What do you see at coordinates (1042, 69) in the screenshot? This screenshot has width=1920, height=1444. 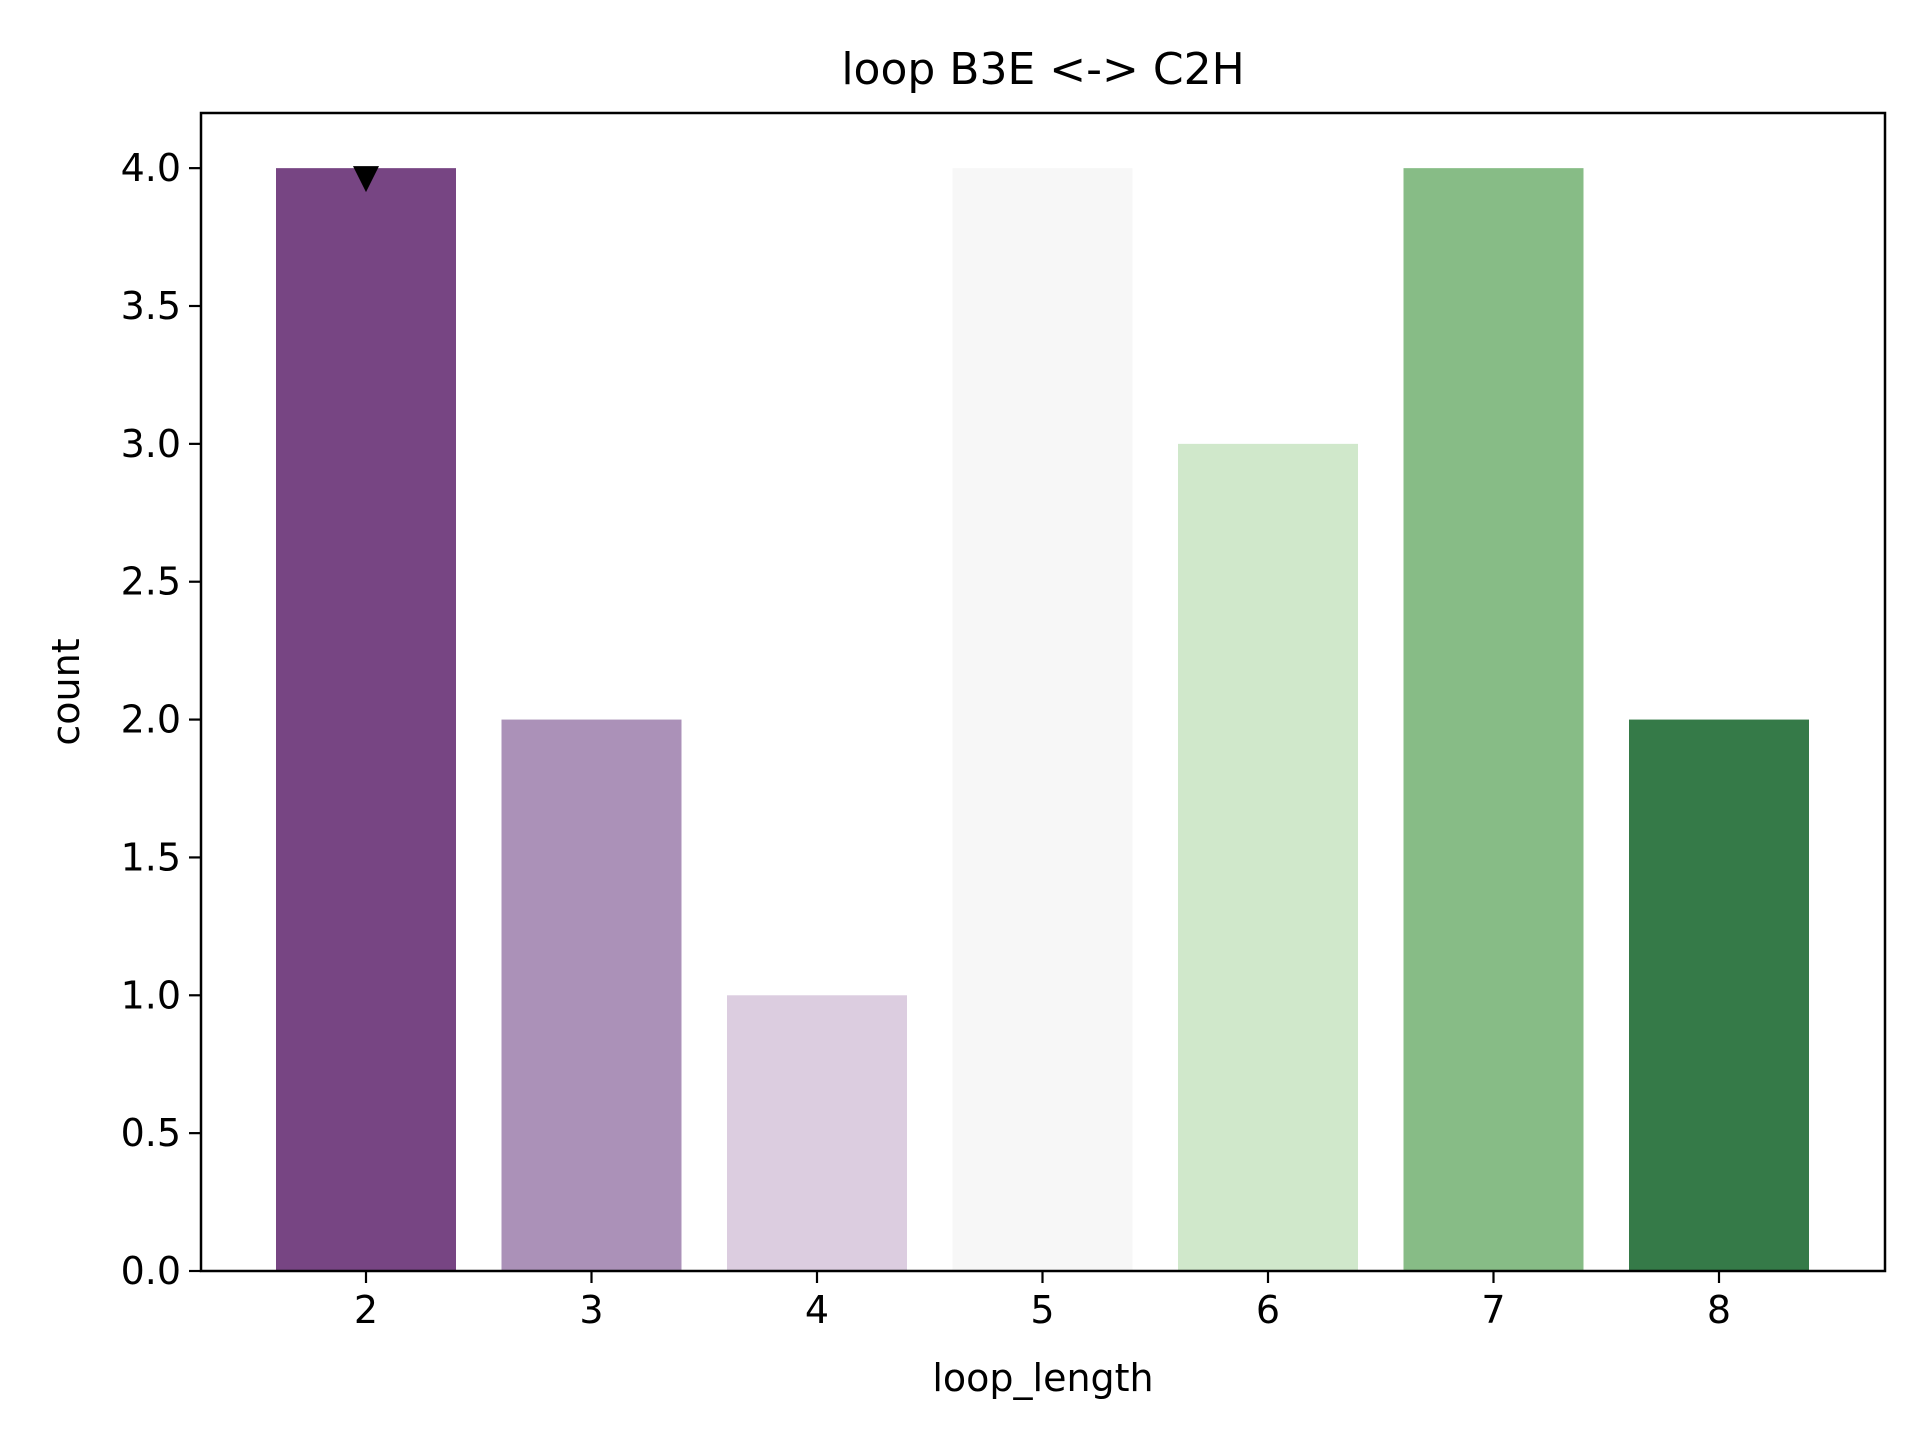 I see `chart-title: loop B3E <-> C2H` at bounding box center [1042, 69].